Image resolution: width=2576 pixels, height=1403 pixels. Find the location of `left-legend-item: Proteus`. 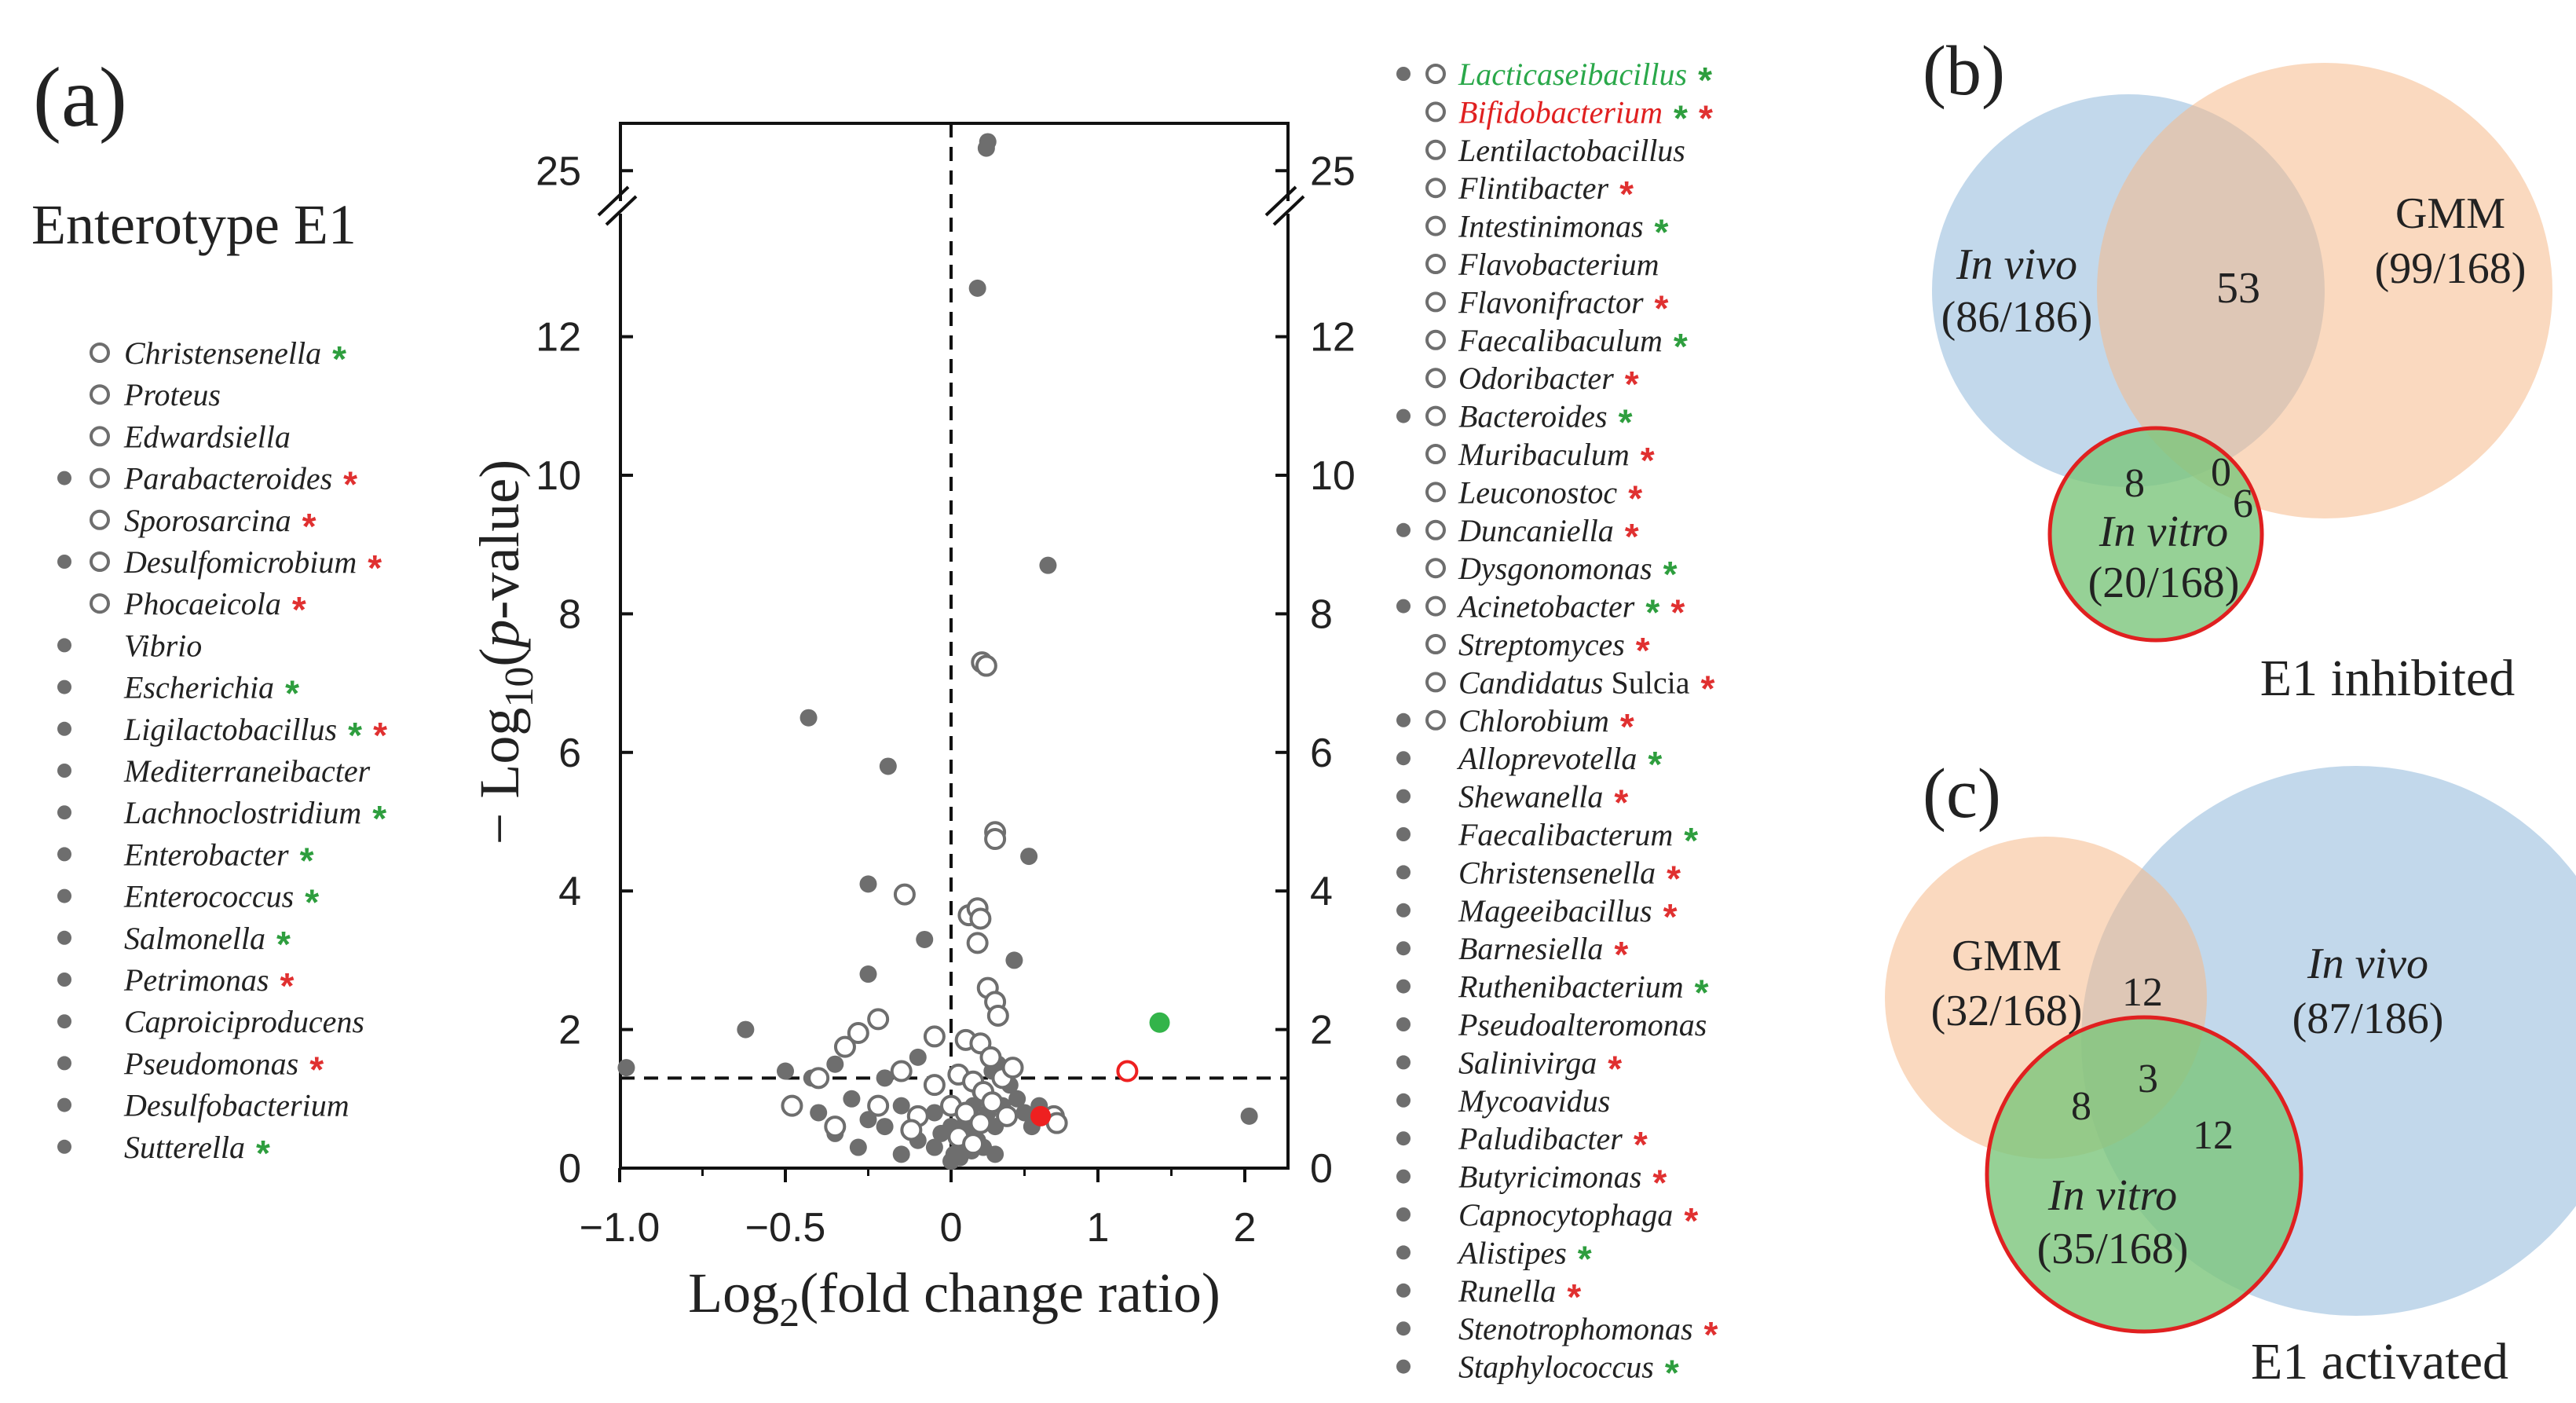

left-legend-item: Proteus is located at coordinates (156, 394).